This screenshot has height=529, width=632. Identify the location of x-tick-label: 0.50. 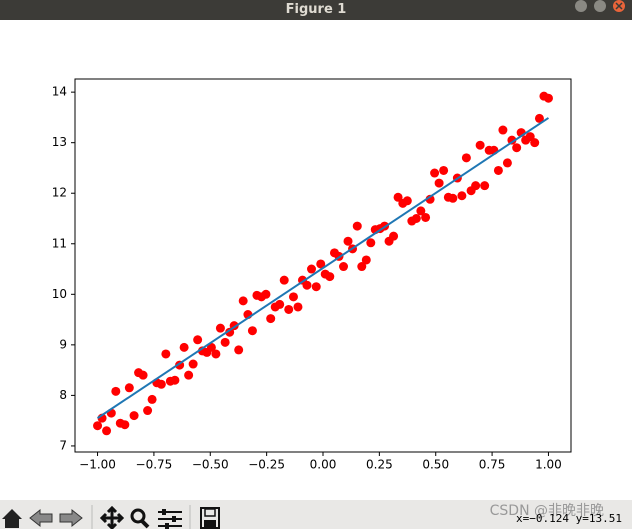
(435, 465).